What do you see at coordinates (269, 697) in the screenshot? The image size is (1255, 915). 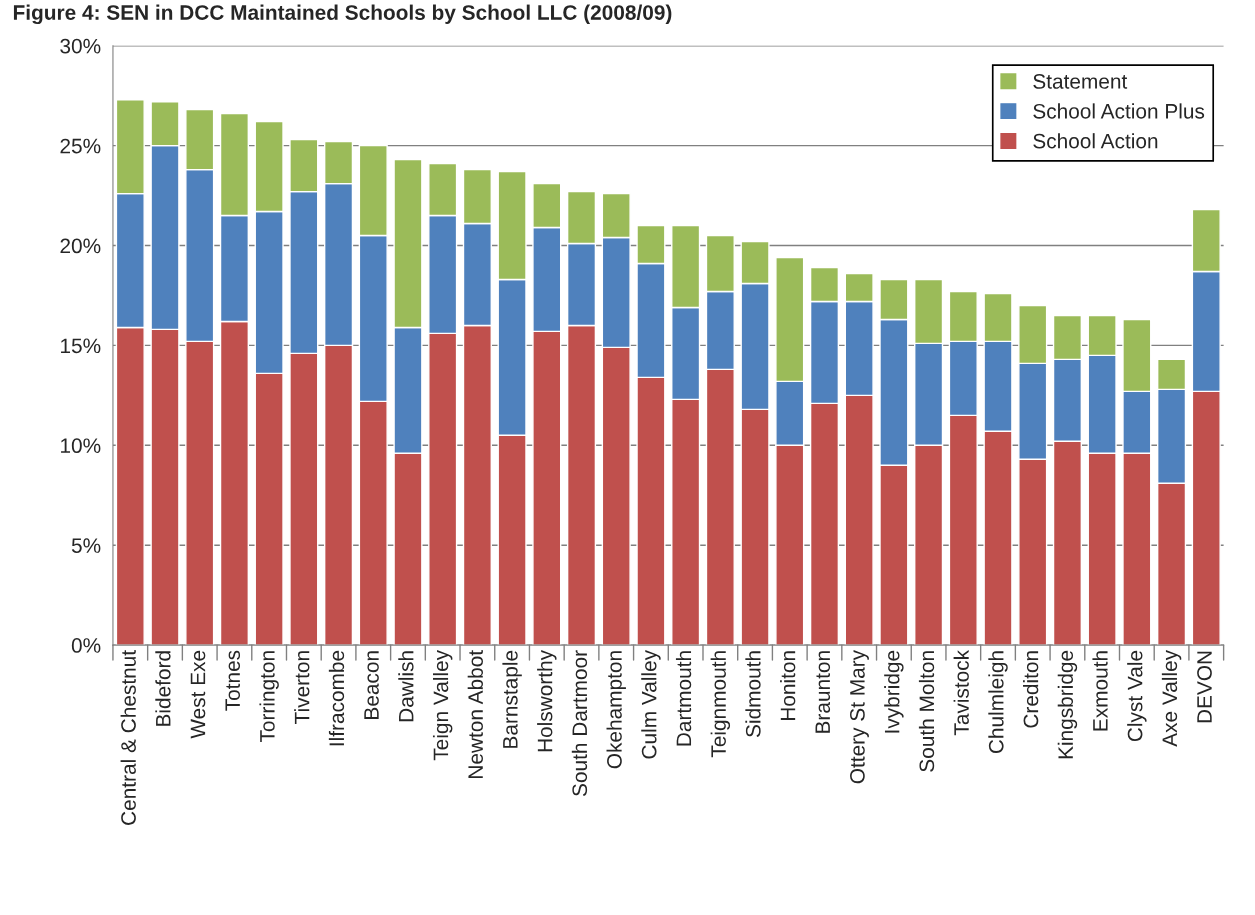 I see `x-tick-label: Torrington` at bounding box center [269, 697].